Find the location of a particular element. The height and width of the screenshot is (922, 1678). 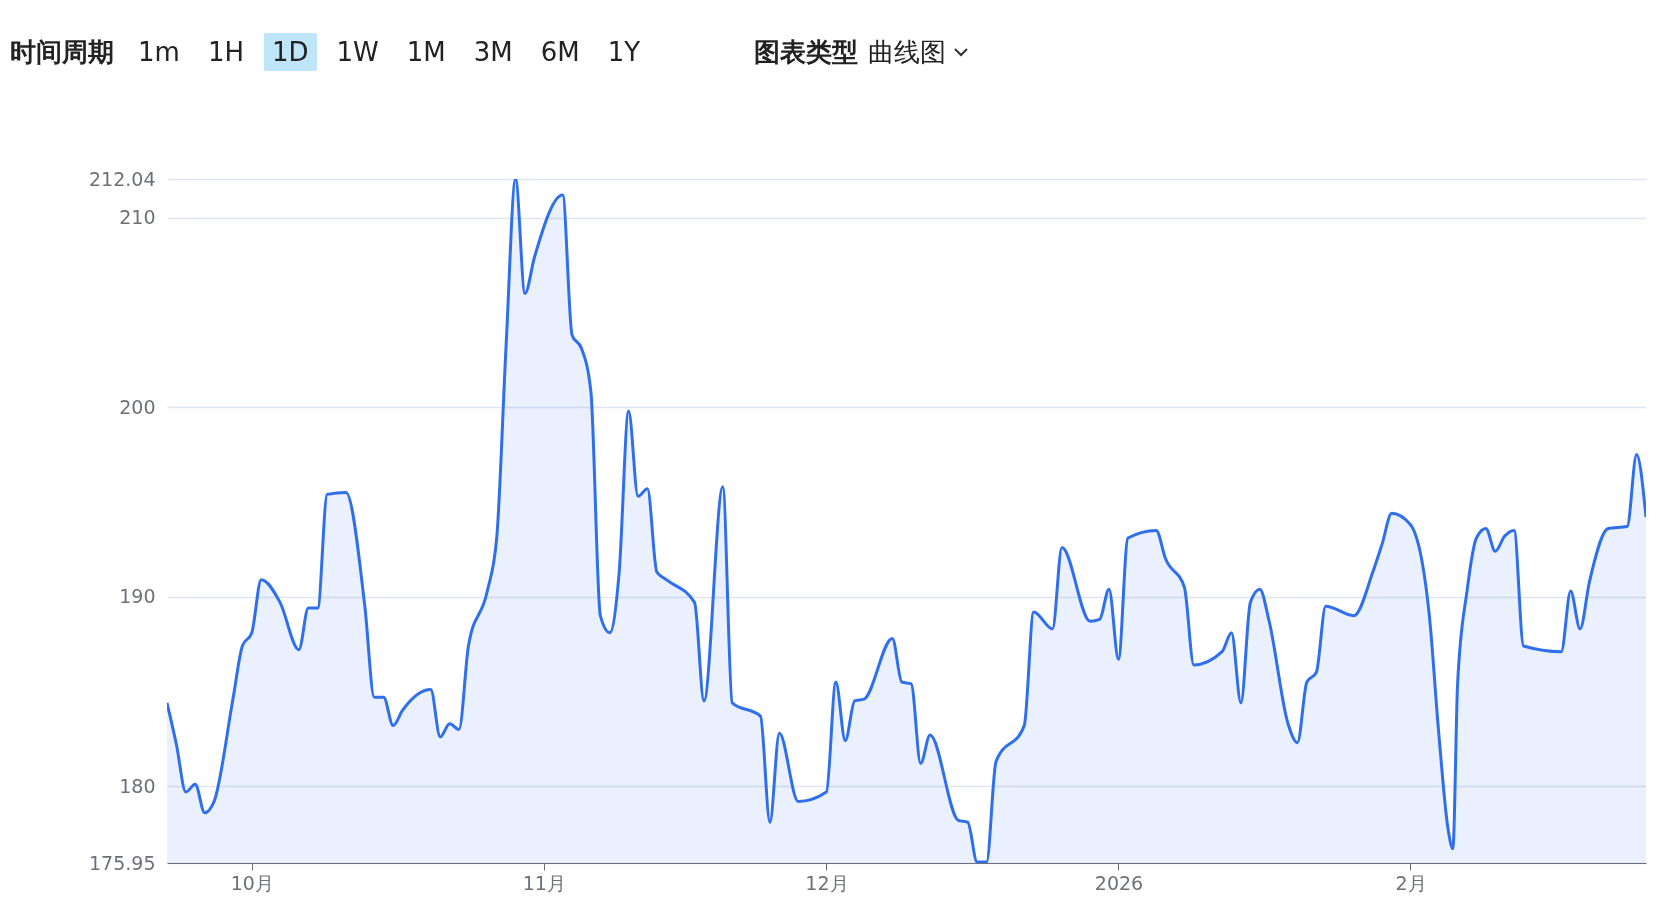

text: 曲线图 is located at coordinates (907, 52).